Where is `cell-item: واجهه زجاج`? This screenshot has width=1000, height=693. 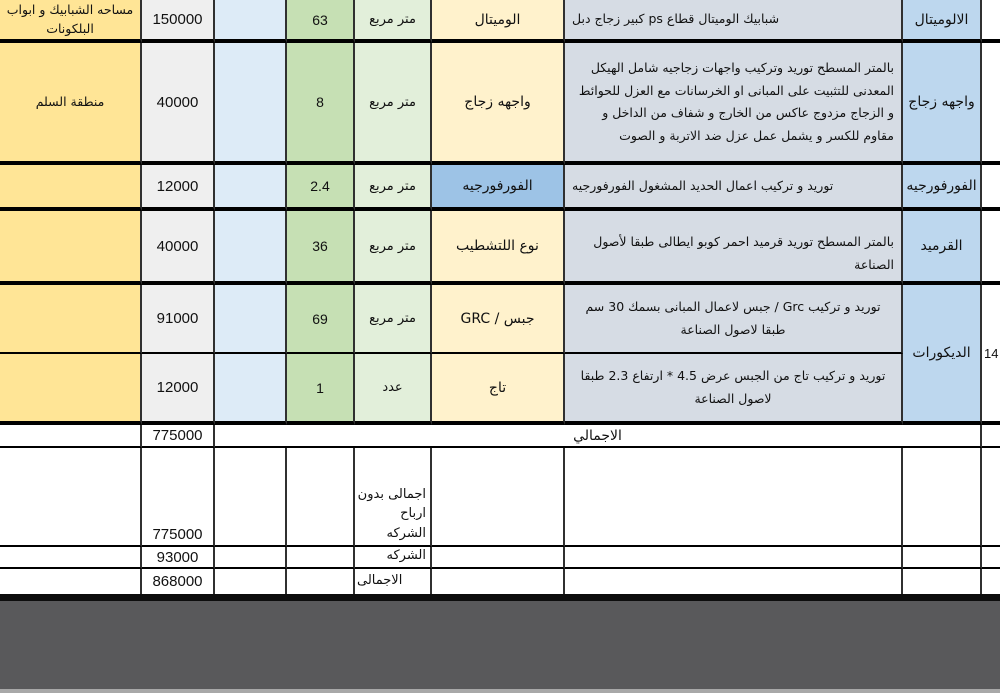 cell-item: واجهه زجاج is located at coordinates (498, 104).